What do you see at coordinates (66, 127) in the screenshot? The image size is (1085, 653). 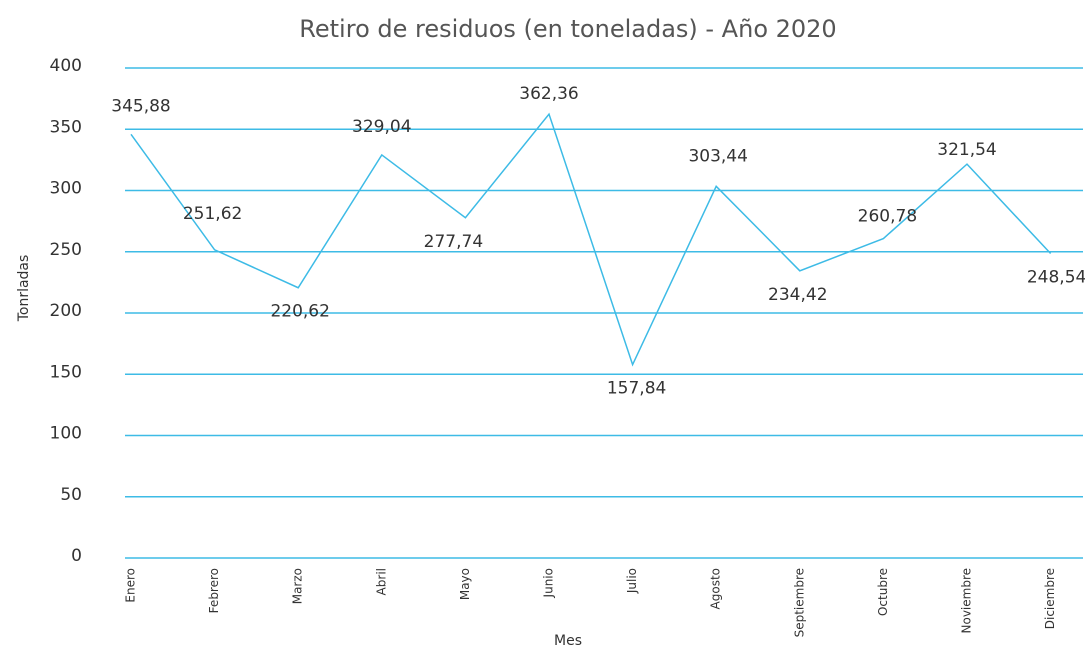 I see `y-tick-label: 350` at bounding box center [66, 127].